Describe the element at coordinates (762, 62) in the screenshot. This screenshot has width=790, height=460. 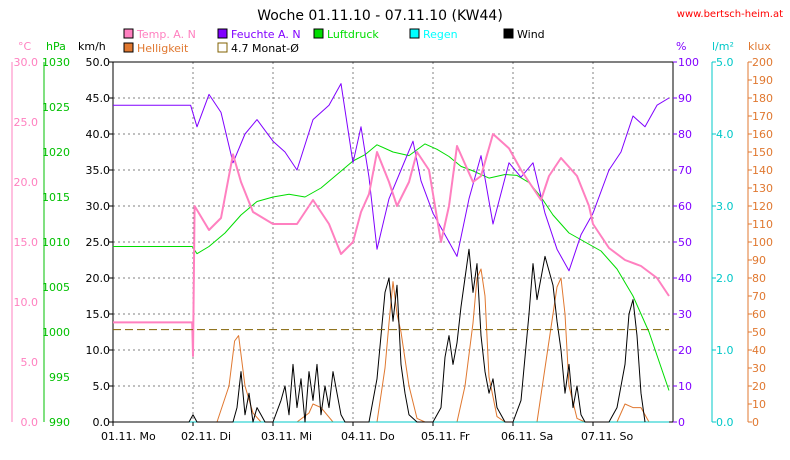
I see `tick-label-lux: 200` at that location.